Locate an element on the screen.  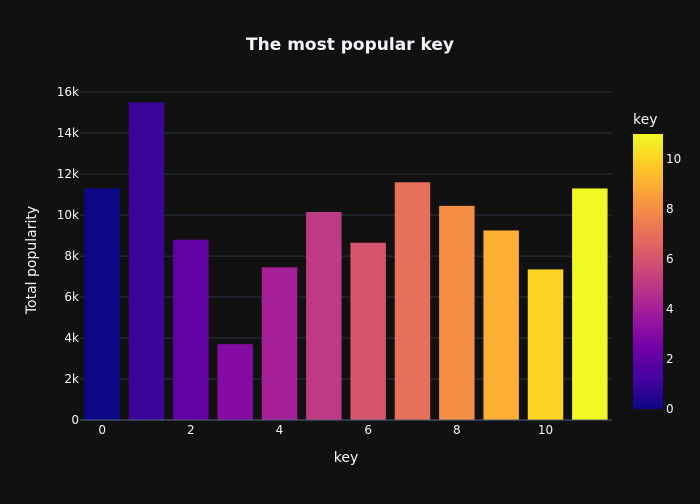
x-tick-label: 2 is located at coordinates (191, 430).